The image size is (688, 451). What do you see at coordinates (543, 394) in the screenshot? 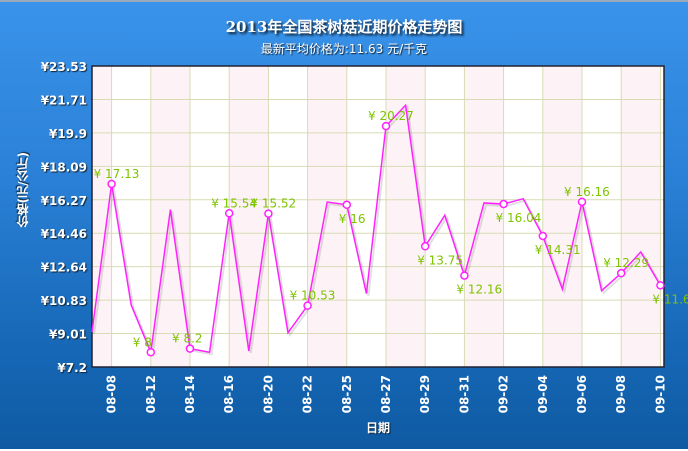
I see `x-tick-label: 09-04` at bounding box center [543, 394].